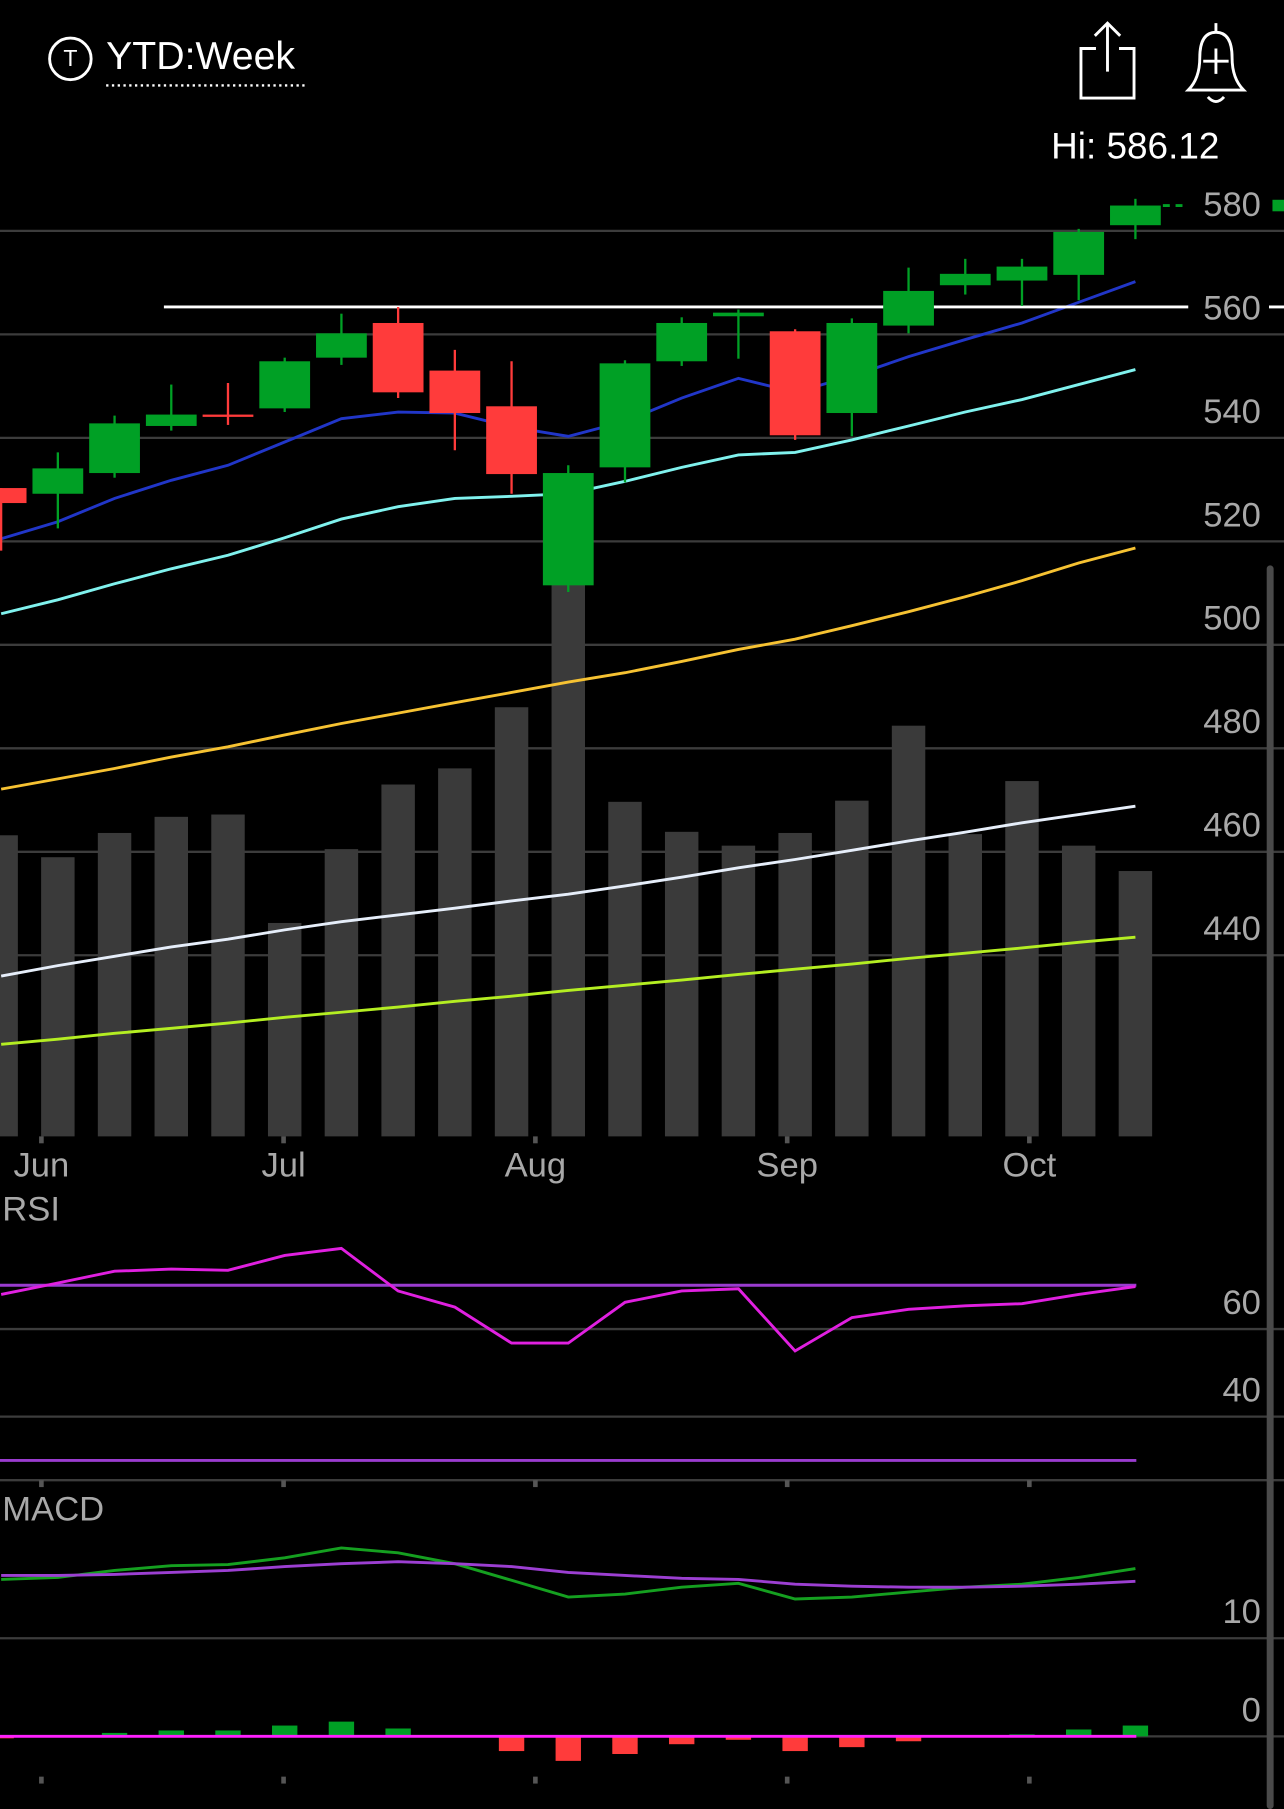 The height and width of the screenshot is (1809, 1284). What do you see at coordinates (1107, 73) in the screenshot?
I see `share-box` at bounding box center [1107, 73].